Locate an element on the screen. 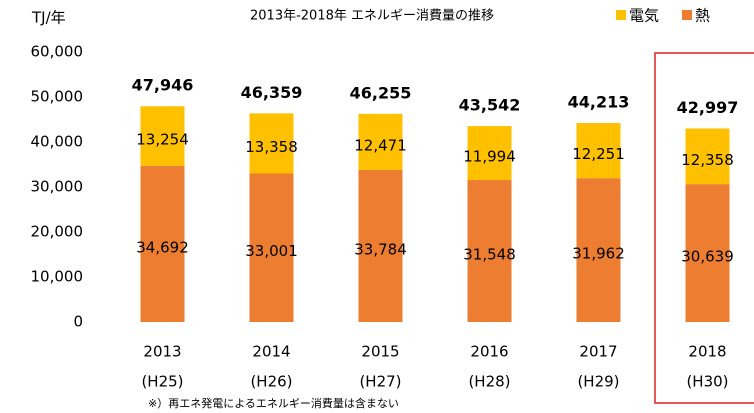  value-label: 34,692 is located at coordinates (162, 247).